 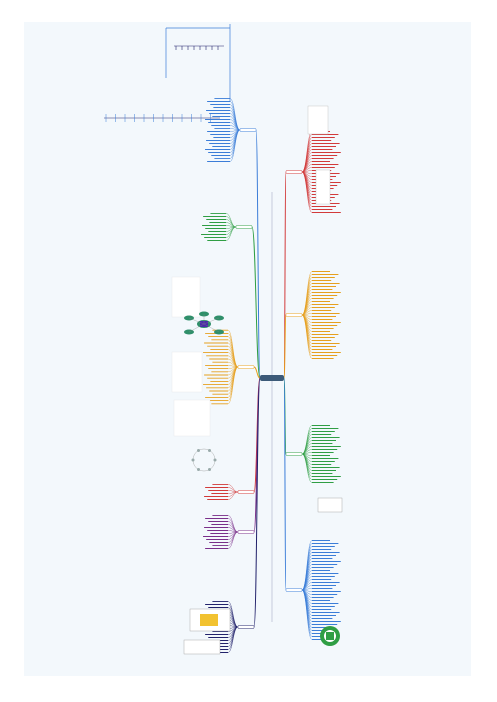 What do you see at coordinates (330, 505) in the screenshot?
I see `thumb-green-doc` at bounding box center [330, 505].